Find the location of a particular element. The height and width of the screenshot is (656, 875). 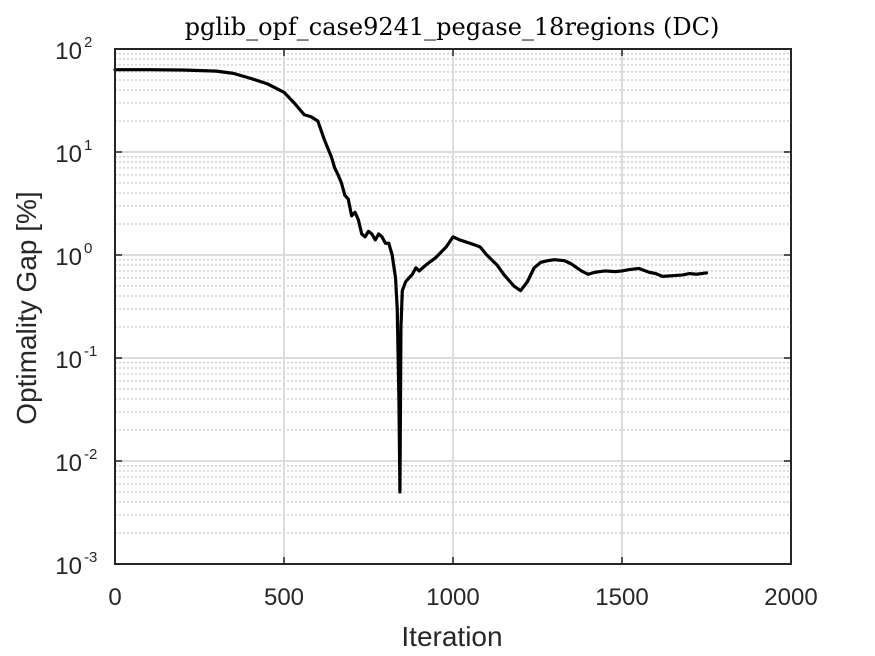

y-tick-exponent: 2 is located at coordinates (88, 42).